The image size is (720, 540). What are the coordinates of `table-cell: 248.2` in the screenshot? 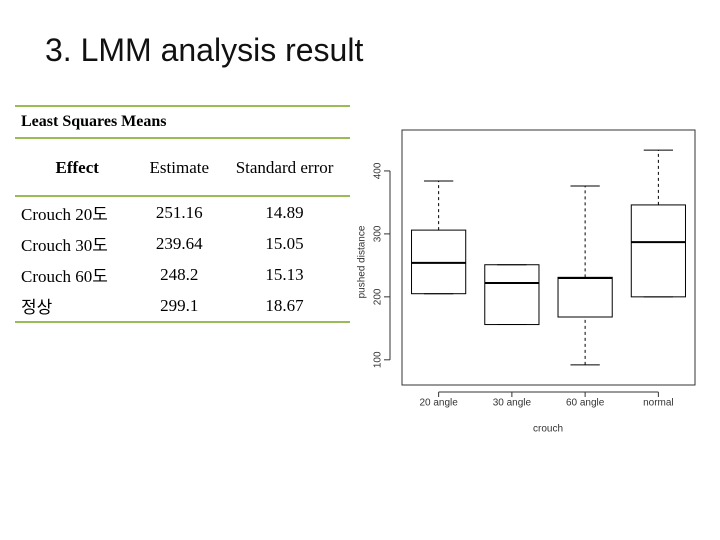 It's located at (179, 274).